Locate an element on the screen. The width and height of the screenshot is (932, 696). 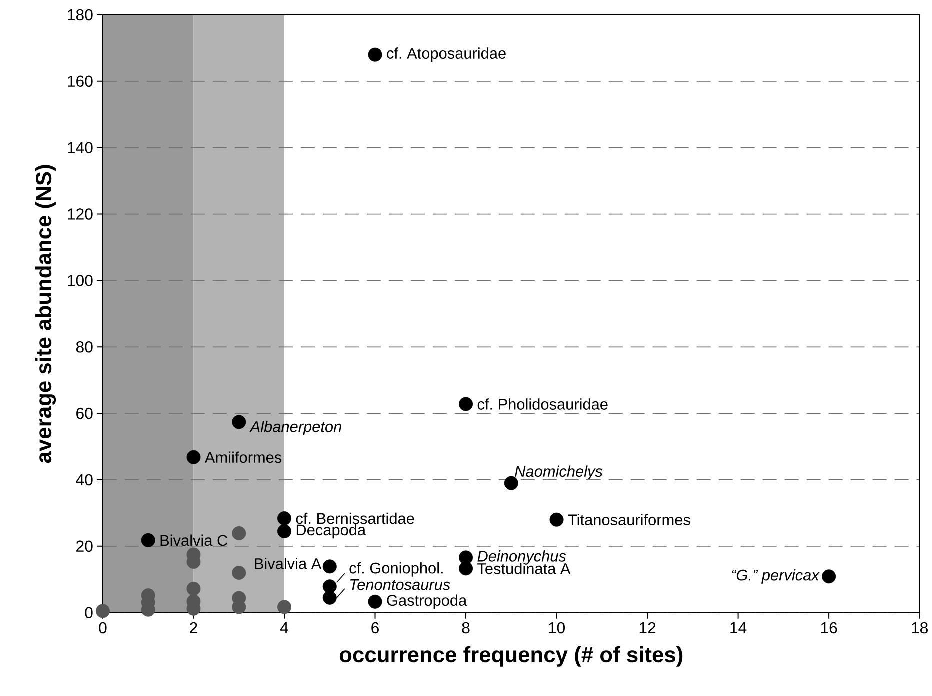
annotation: Albanerpeton is located at coordinates (296, 428).